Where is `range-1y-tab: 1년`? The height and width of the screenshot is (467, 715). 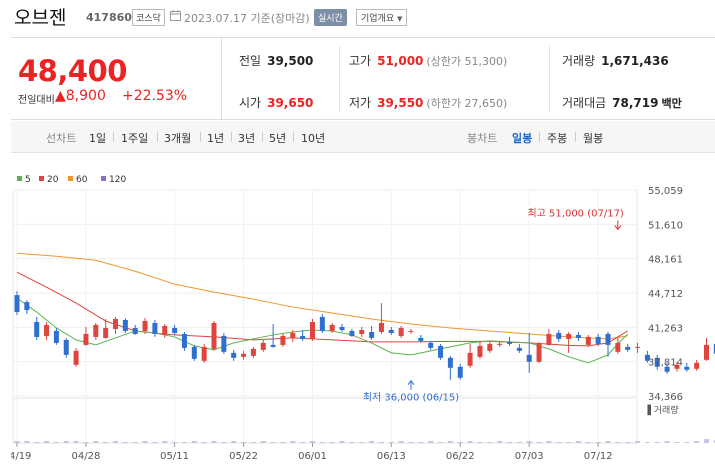 range-1y-tab: 1년 is located at coordinates (216, 138).